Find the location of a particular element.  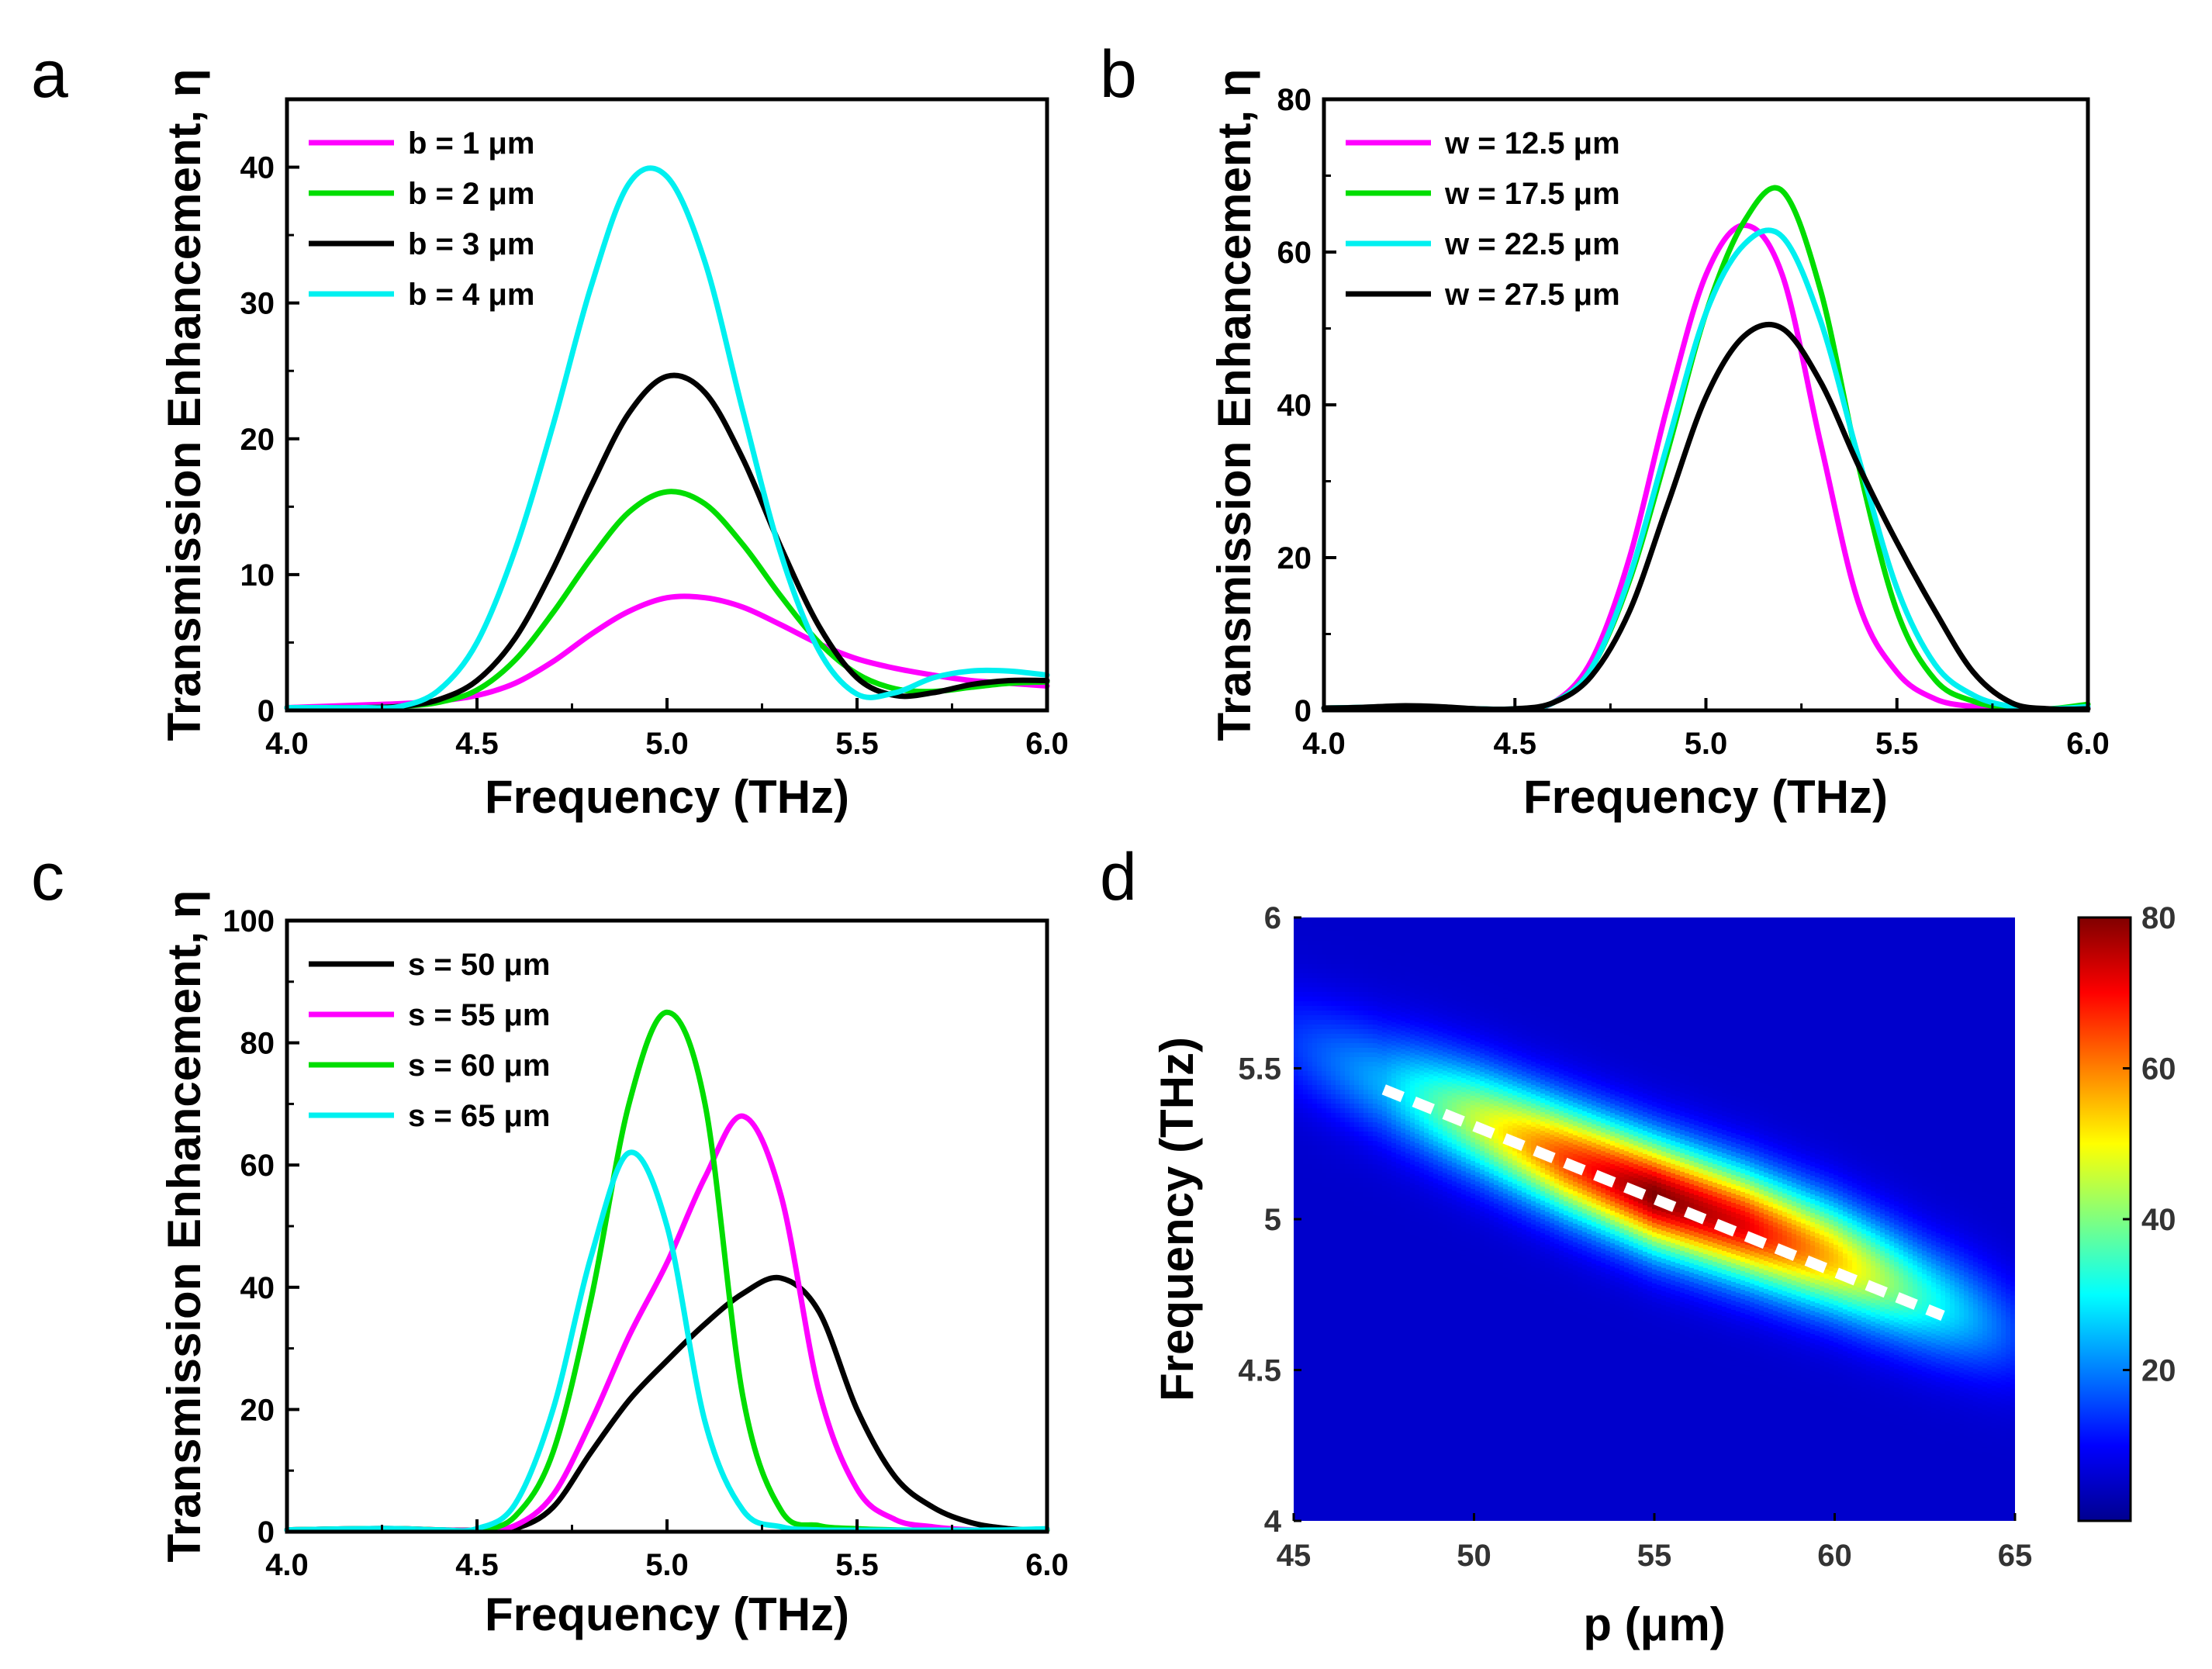

panel-b-legend-label-2: w = 17.5 μm is located at coordinates (1532, 194).